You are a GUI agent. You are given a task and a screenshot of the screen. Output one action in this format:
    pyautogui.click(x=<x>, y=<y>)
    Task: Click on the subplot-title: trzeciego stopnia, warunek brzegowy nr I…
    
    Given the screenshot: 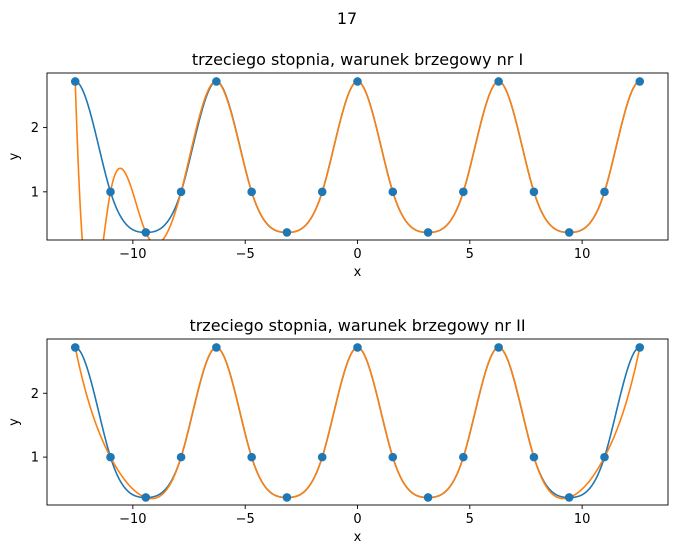 What is the action you would take?
    pyautogui.click(x=357, y=325)
    